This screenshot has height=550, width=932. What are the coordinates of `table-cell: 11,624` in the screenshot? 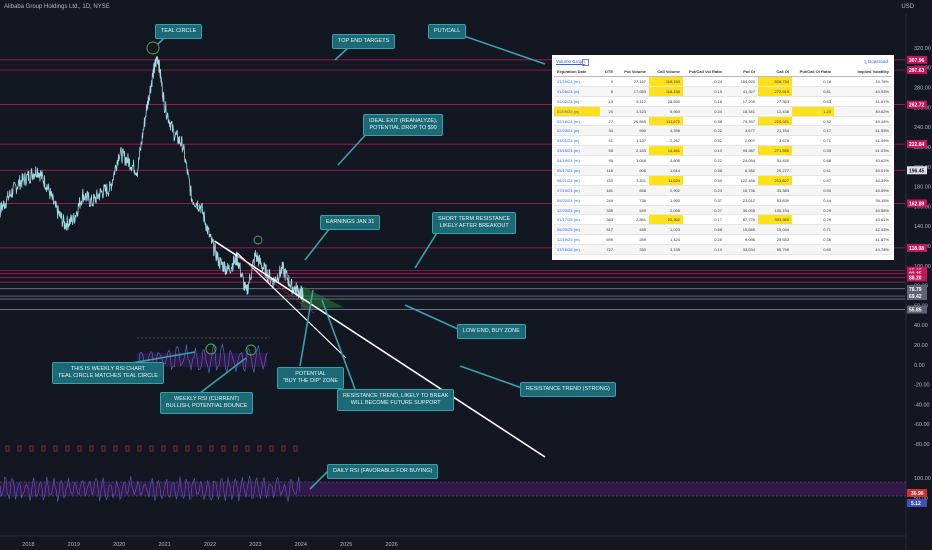 It's located at (666, 180).